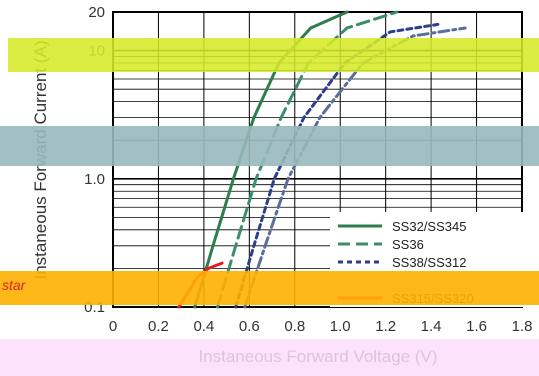 This screenshot has height=376, width=539. I want to click on x-tick-label: 1.0, so click(340, 326).